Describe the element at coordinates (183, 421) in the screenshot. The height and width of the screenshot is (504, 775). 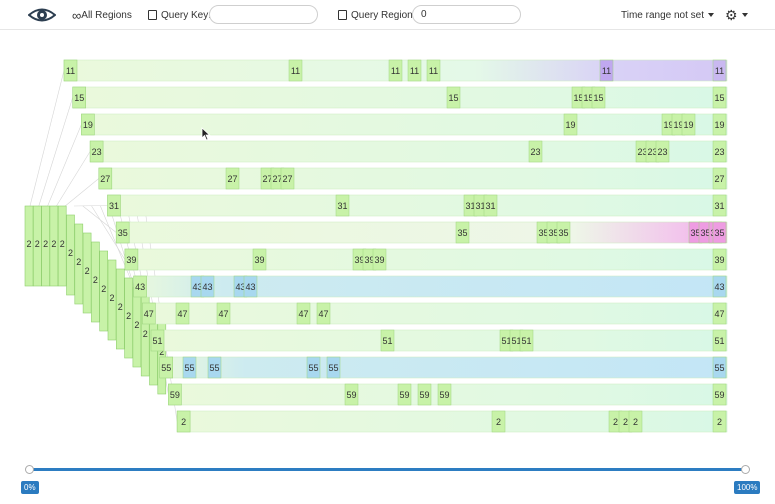
I see `row-label-cell: 2` at that location.